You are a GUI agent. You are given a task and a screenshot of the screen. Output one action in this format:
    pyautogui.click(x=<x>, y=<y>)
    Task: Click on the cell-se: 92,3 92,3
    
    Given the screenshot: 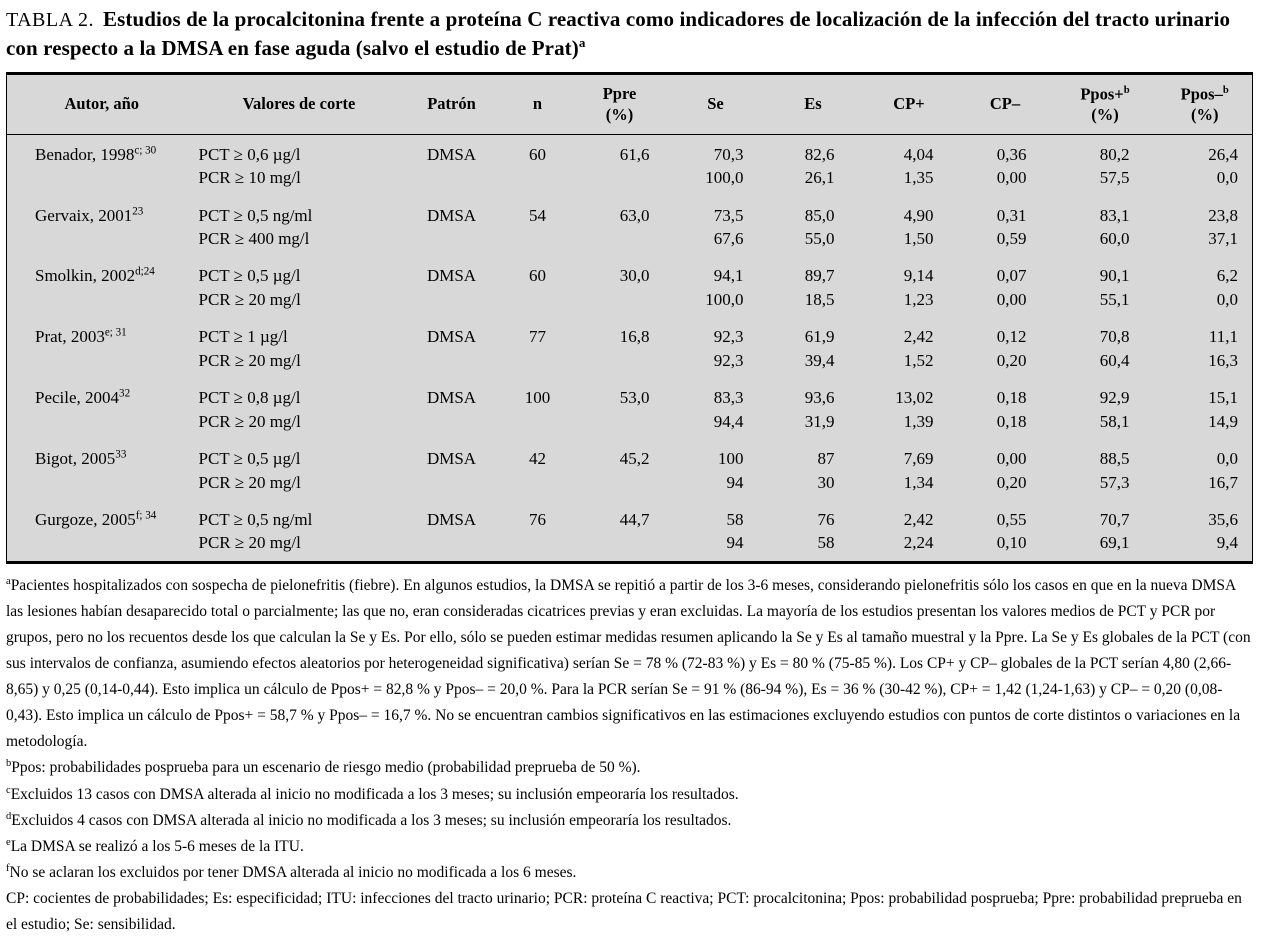 What is the action you would take?
    pyautogui.click(x=728, y=348)
    